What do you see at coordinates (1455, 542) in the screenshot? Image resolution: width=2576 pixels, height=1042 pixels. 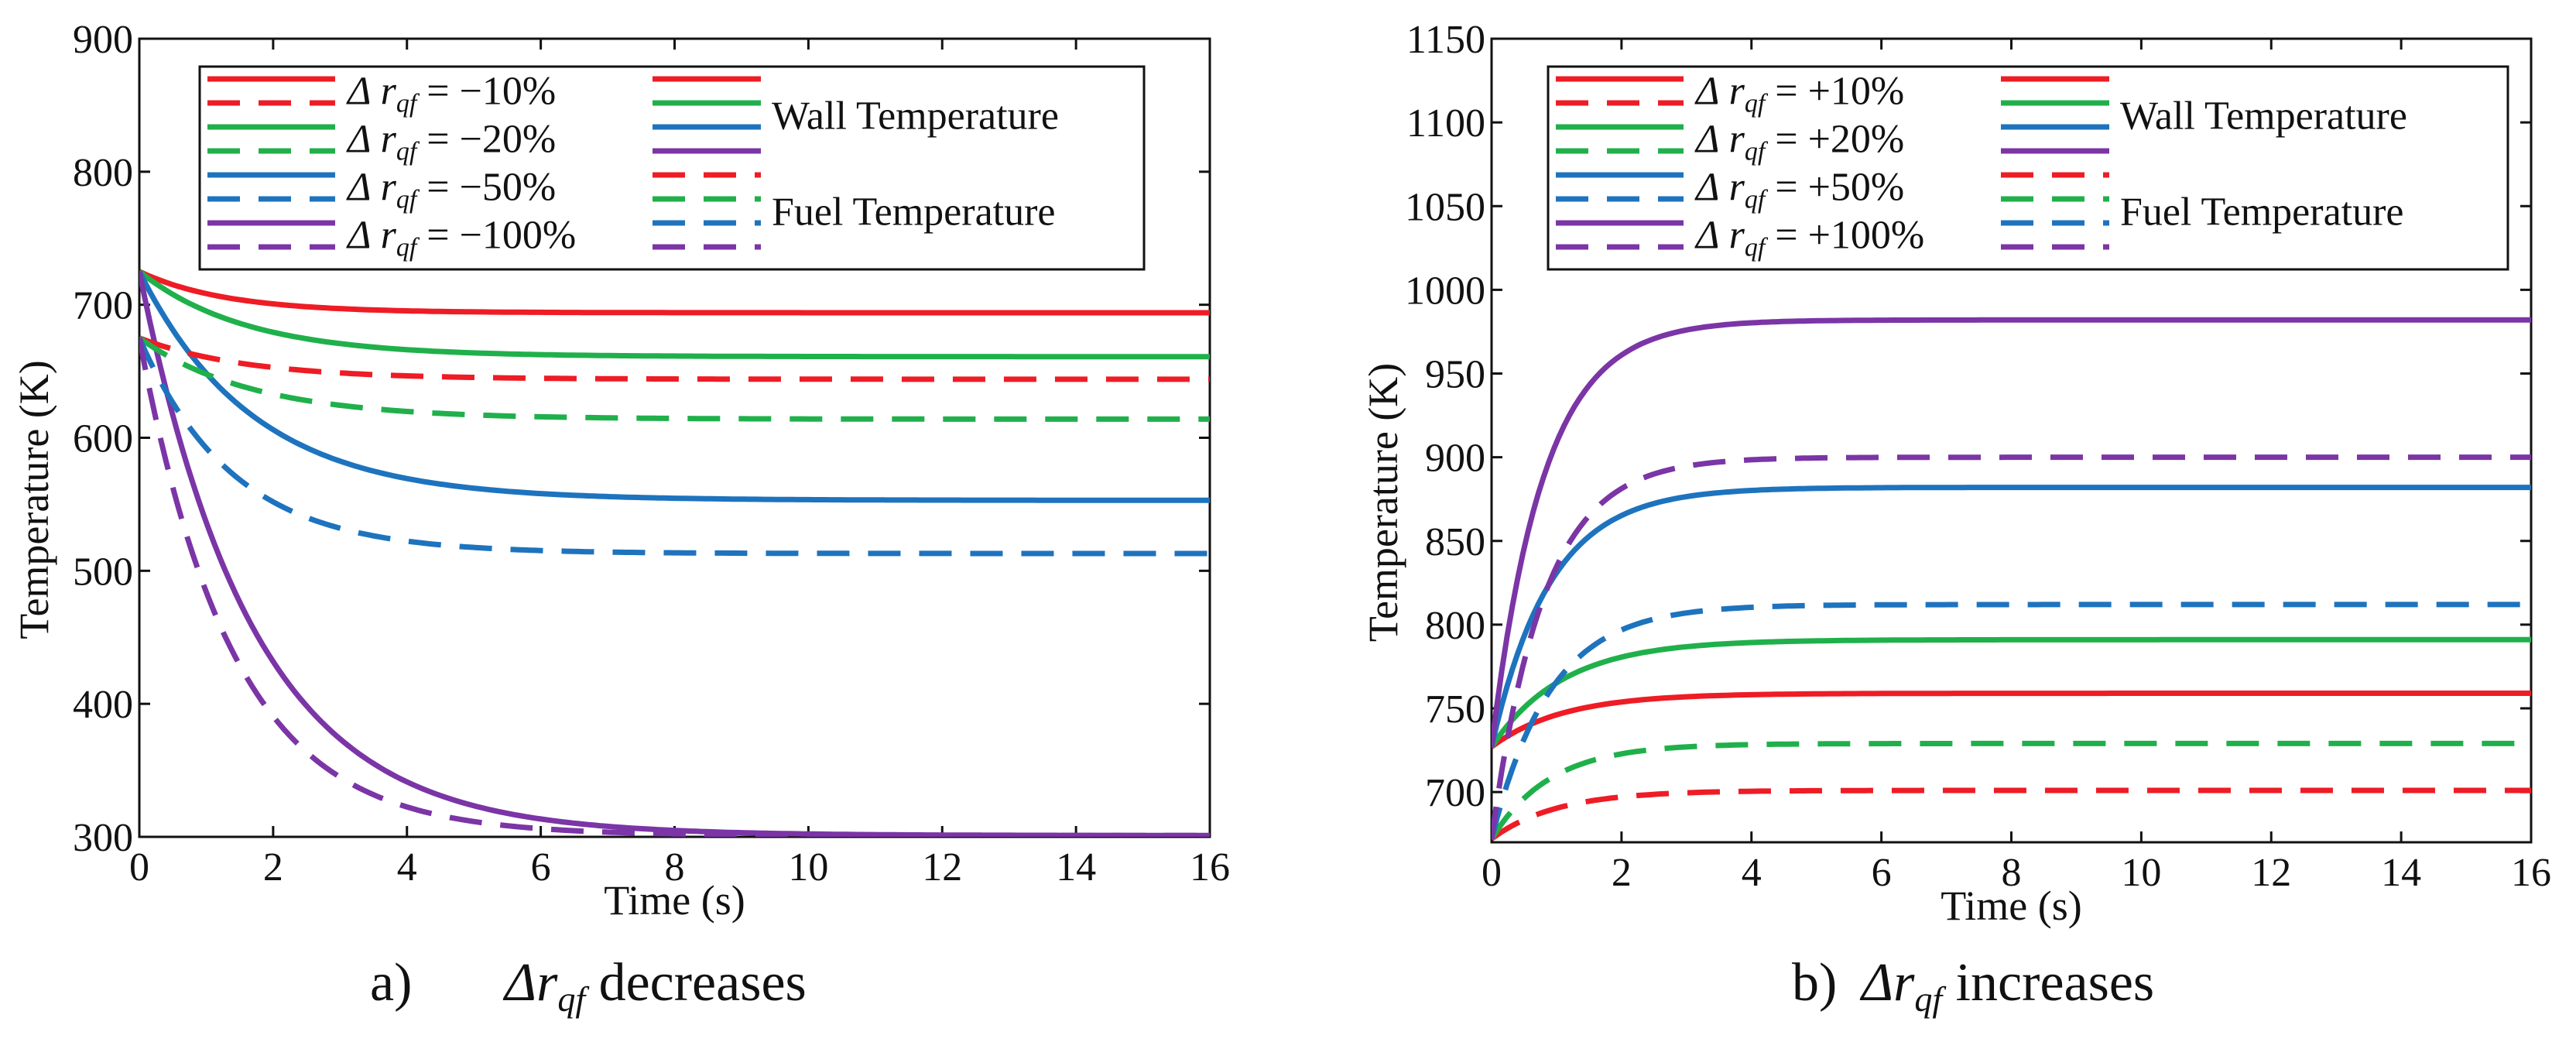 I see `y-tick-label: 850` at bounding box center [1455, 542].